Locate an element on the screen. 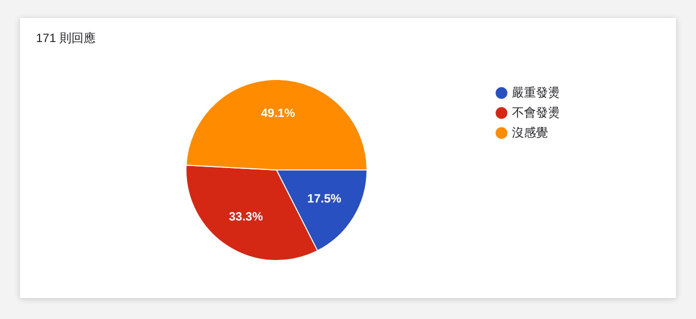 The width and height of the screenshot is (696, 319). data-label: 33.3% is located at coordinates (246, 216).